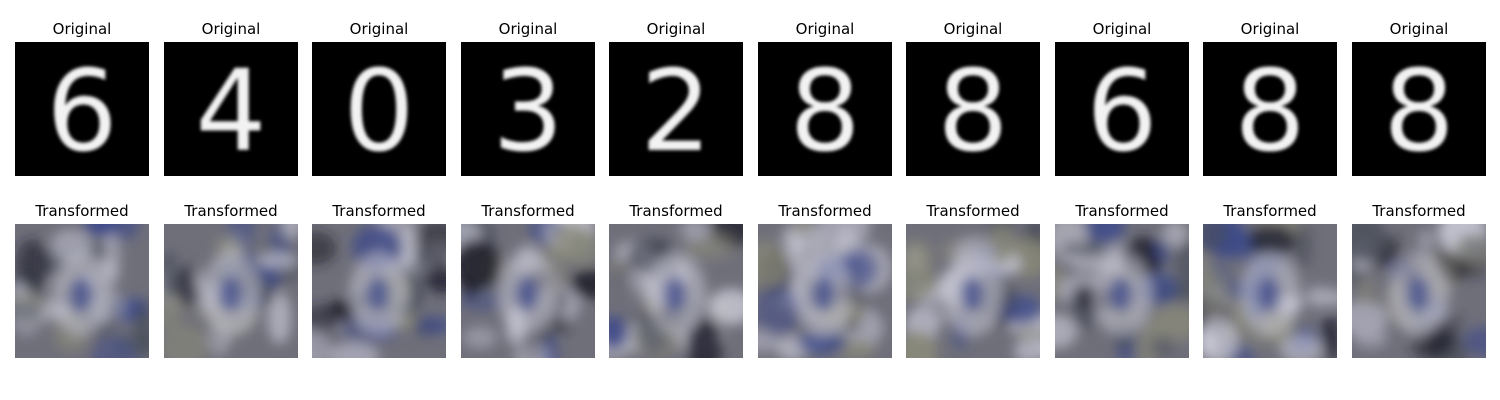 This screenshot has width=1500, height=400. I want to click on original-digit-image: 0, so click(379, 109).